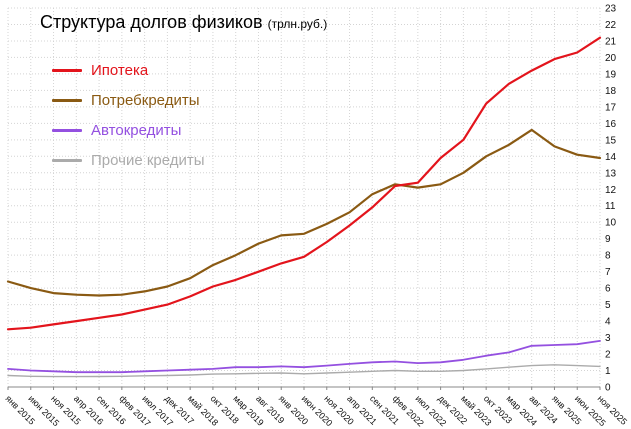  I want to click on legend-label-avtokredity: Автокредиты, so click(136, 130).